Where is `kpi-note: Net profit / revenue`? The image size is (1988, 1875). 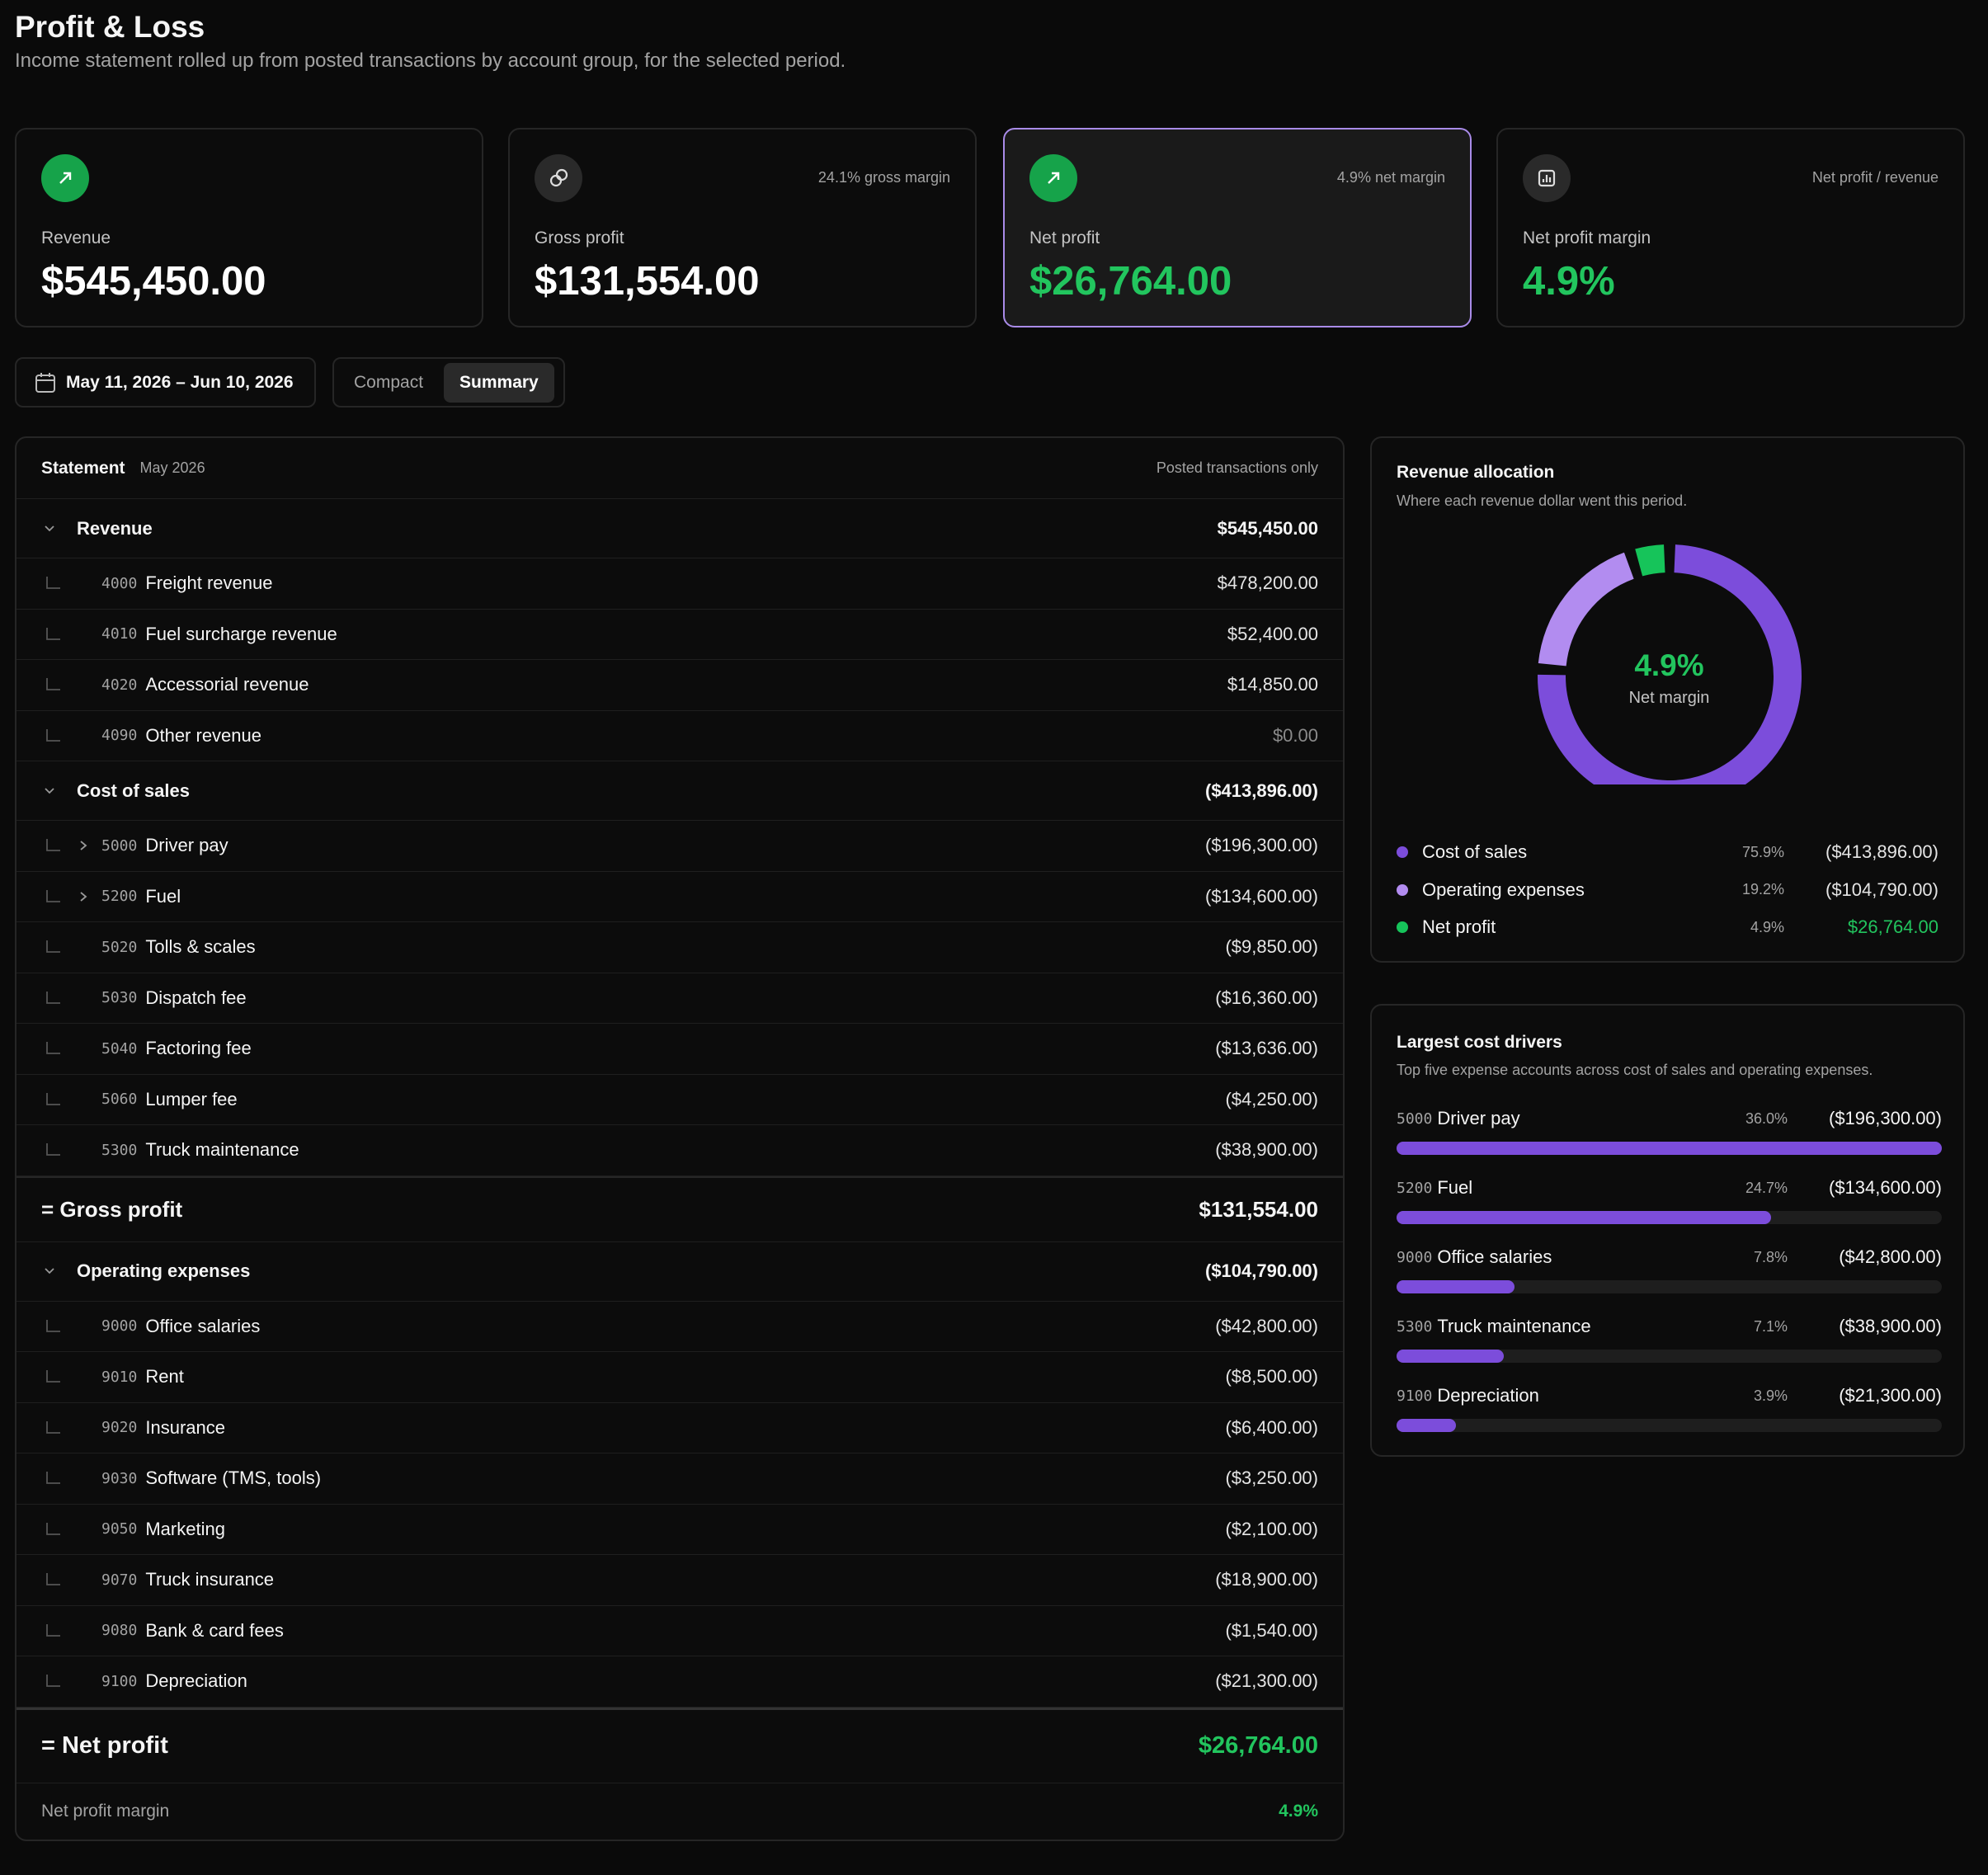 kpi-note: Net profit / revenue is located at coordinates (1875, 177).